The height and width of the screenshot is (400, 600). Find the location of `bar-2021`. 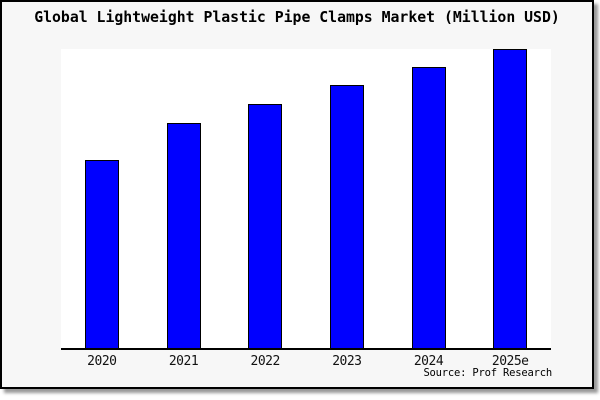

bar-2021 is located at coordinates (183, 235).